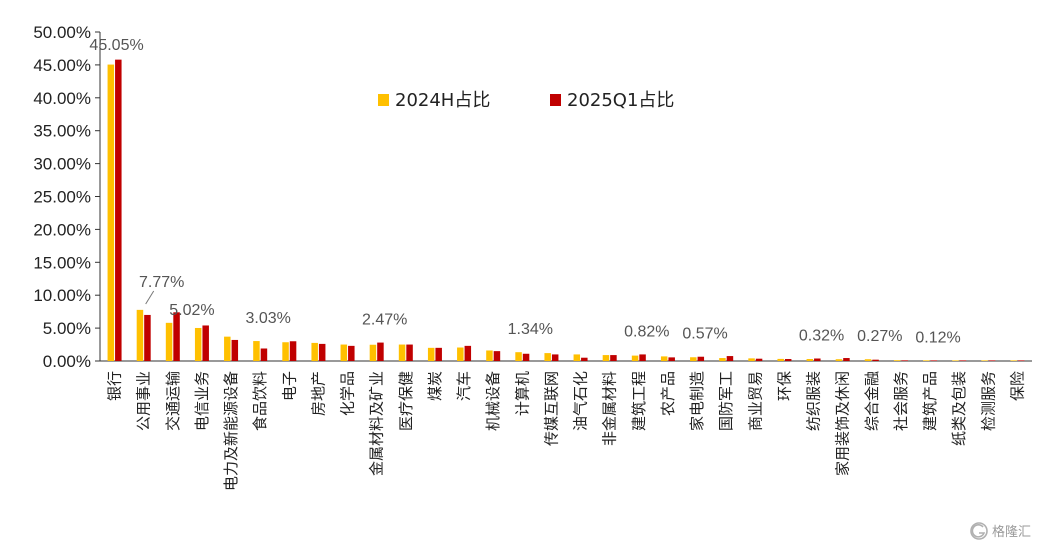  Describe the element at coordinates (260, 401) in the screenshot. I see `x-tick-label: 食品饮料` at that location.